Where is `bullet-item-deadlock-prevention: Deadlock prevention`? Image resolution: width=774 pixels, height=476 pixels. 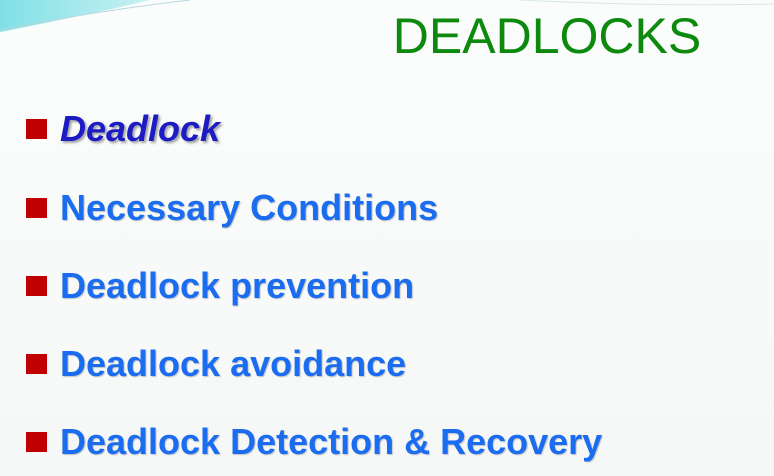
bullet-item-deadlock-prevention: Deadlock prevention is located at coordinates (220, 286).